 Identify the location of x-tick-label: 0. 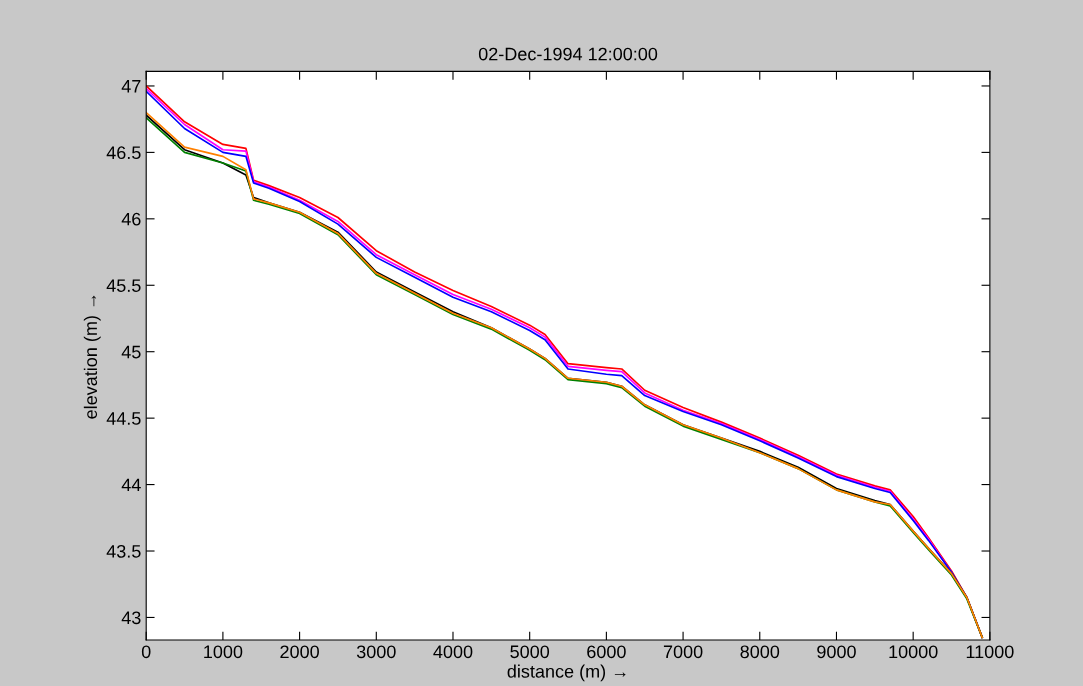
(146, 652).